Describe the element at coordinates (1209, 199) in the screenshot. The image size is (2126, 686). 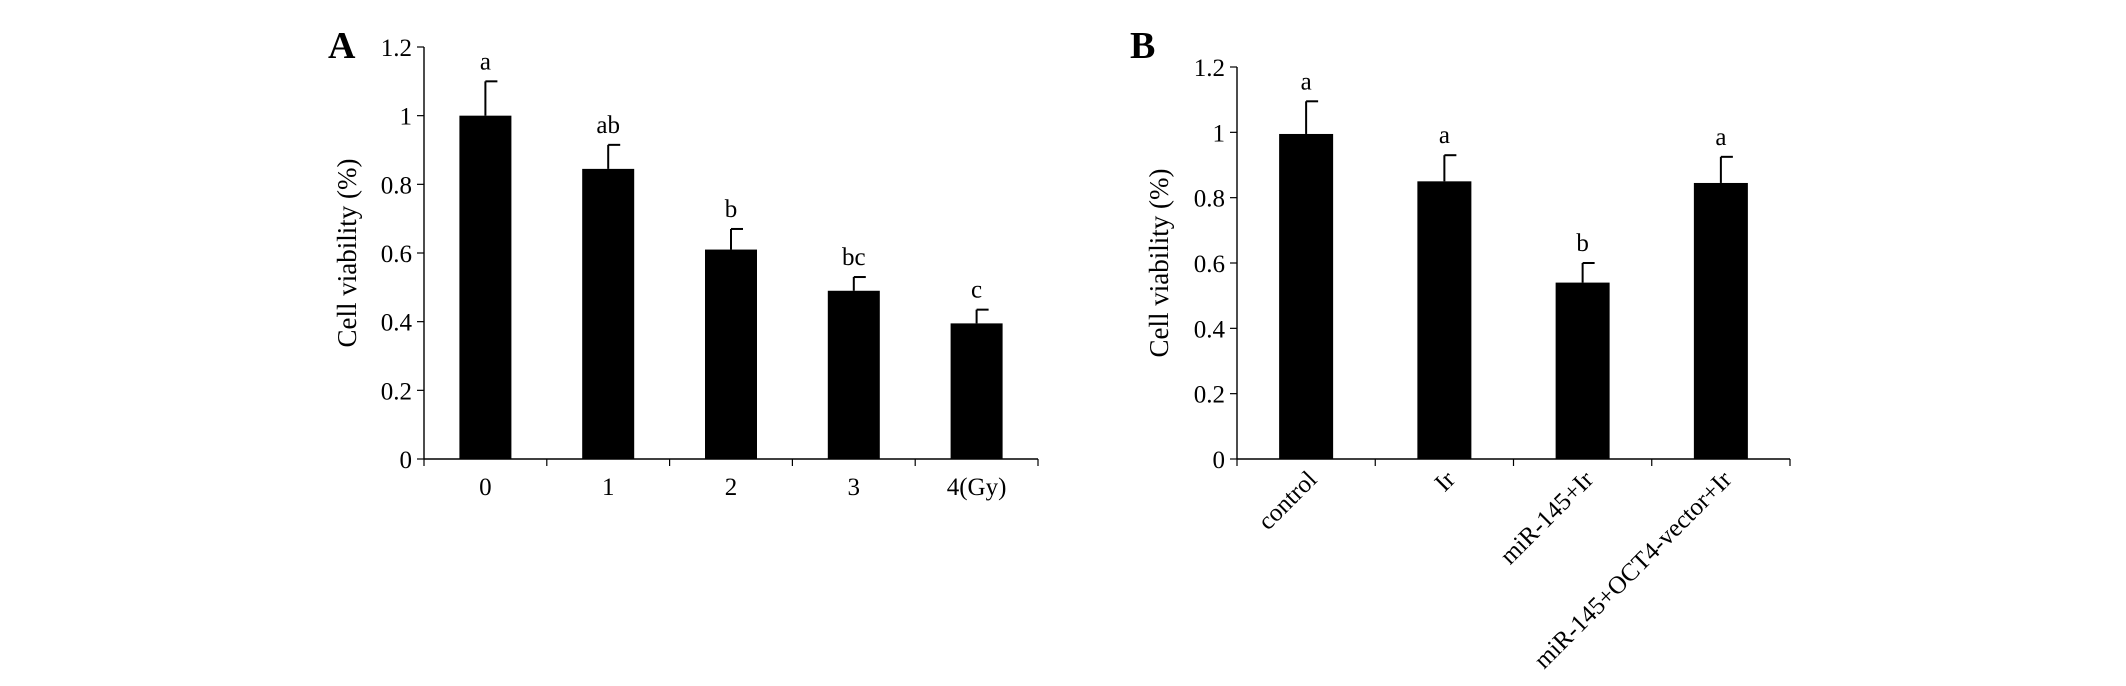
I see `panel-b-y-tick-label: 0.8` at that location.